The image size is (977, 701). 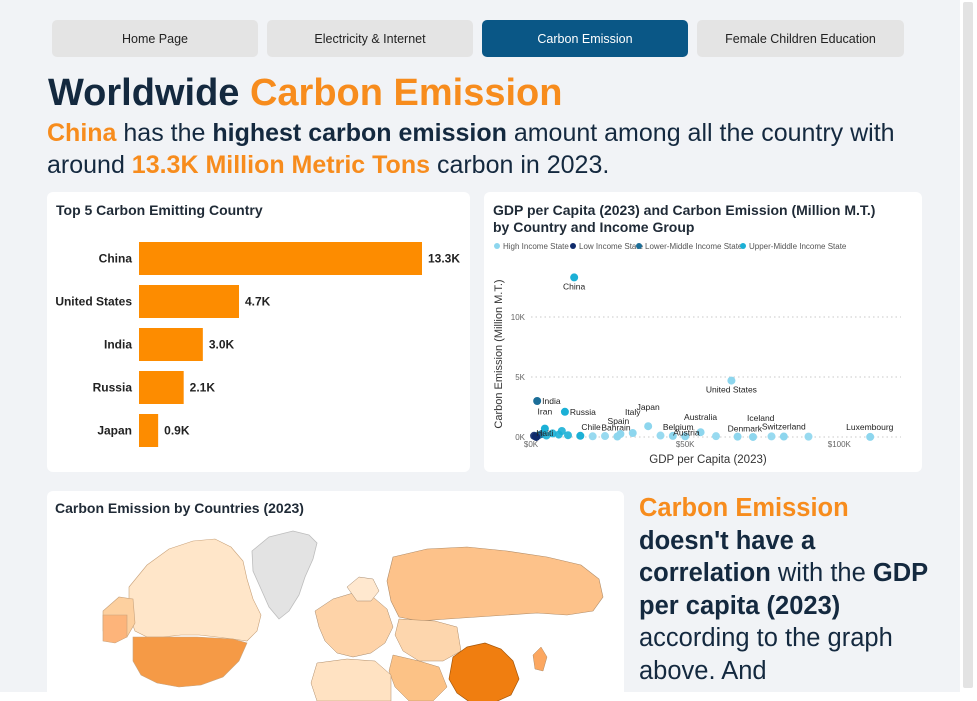 I want to click on point-label-iceland: Iceland, so click(x=761, y=418).